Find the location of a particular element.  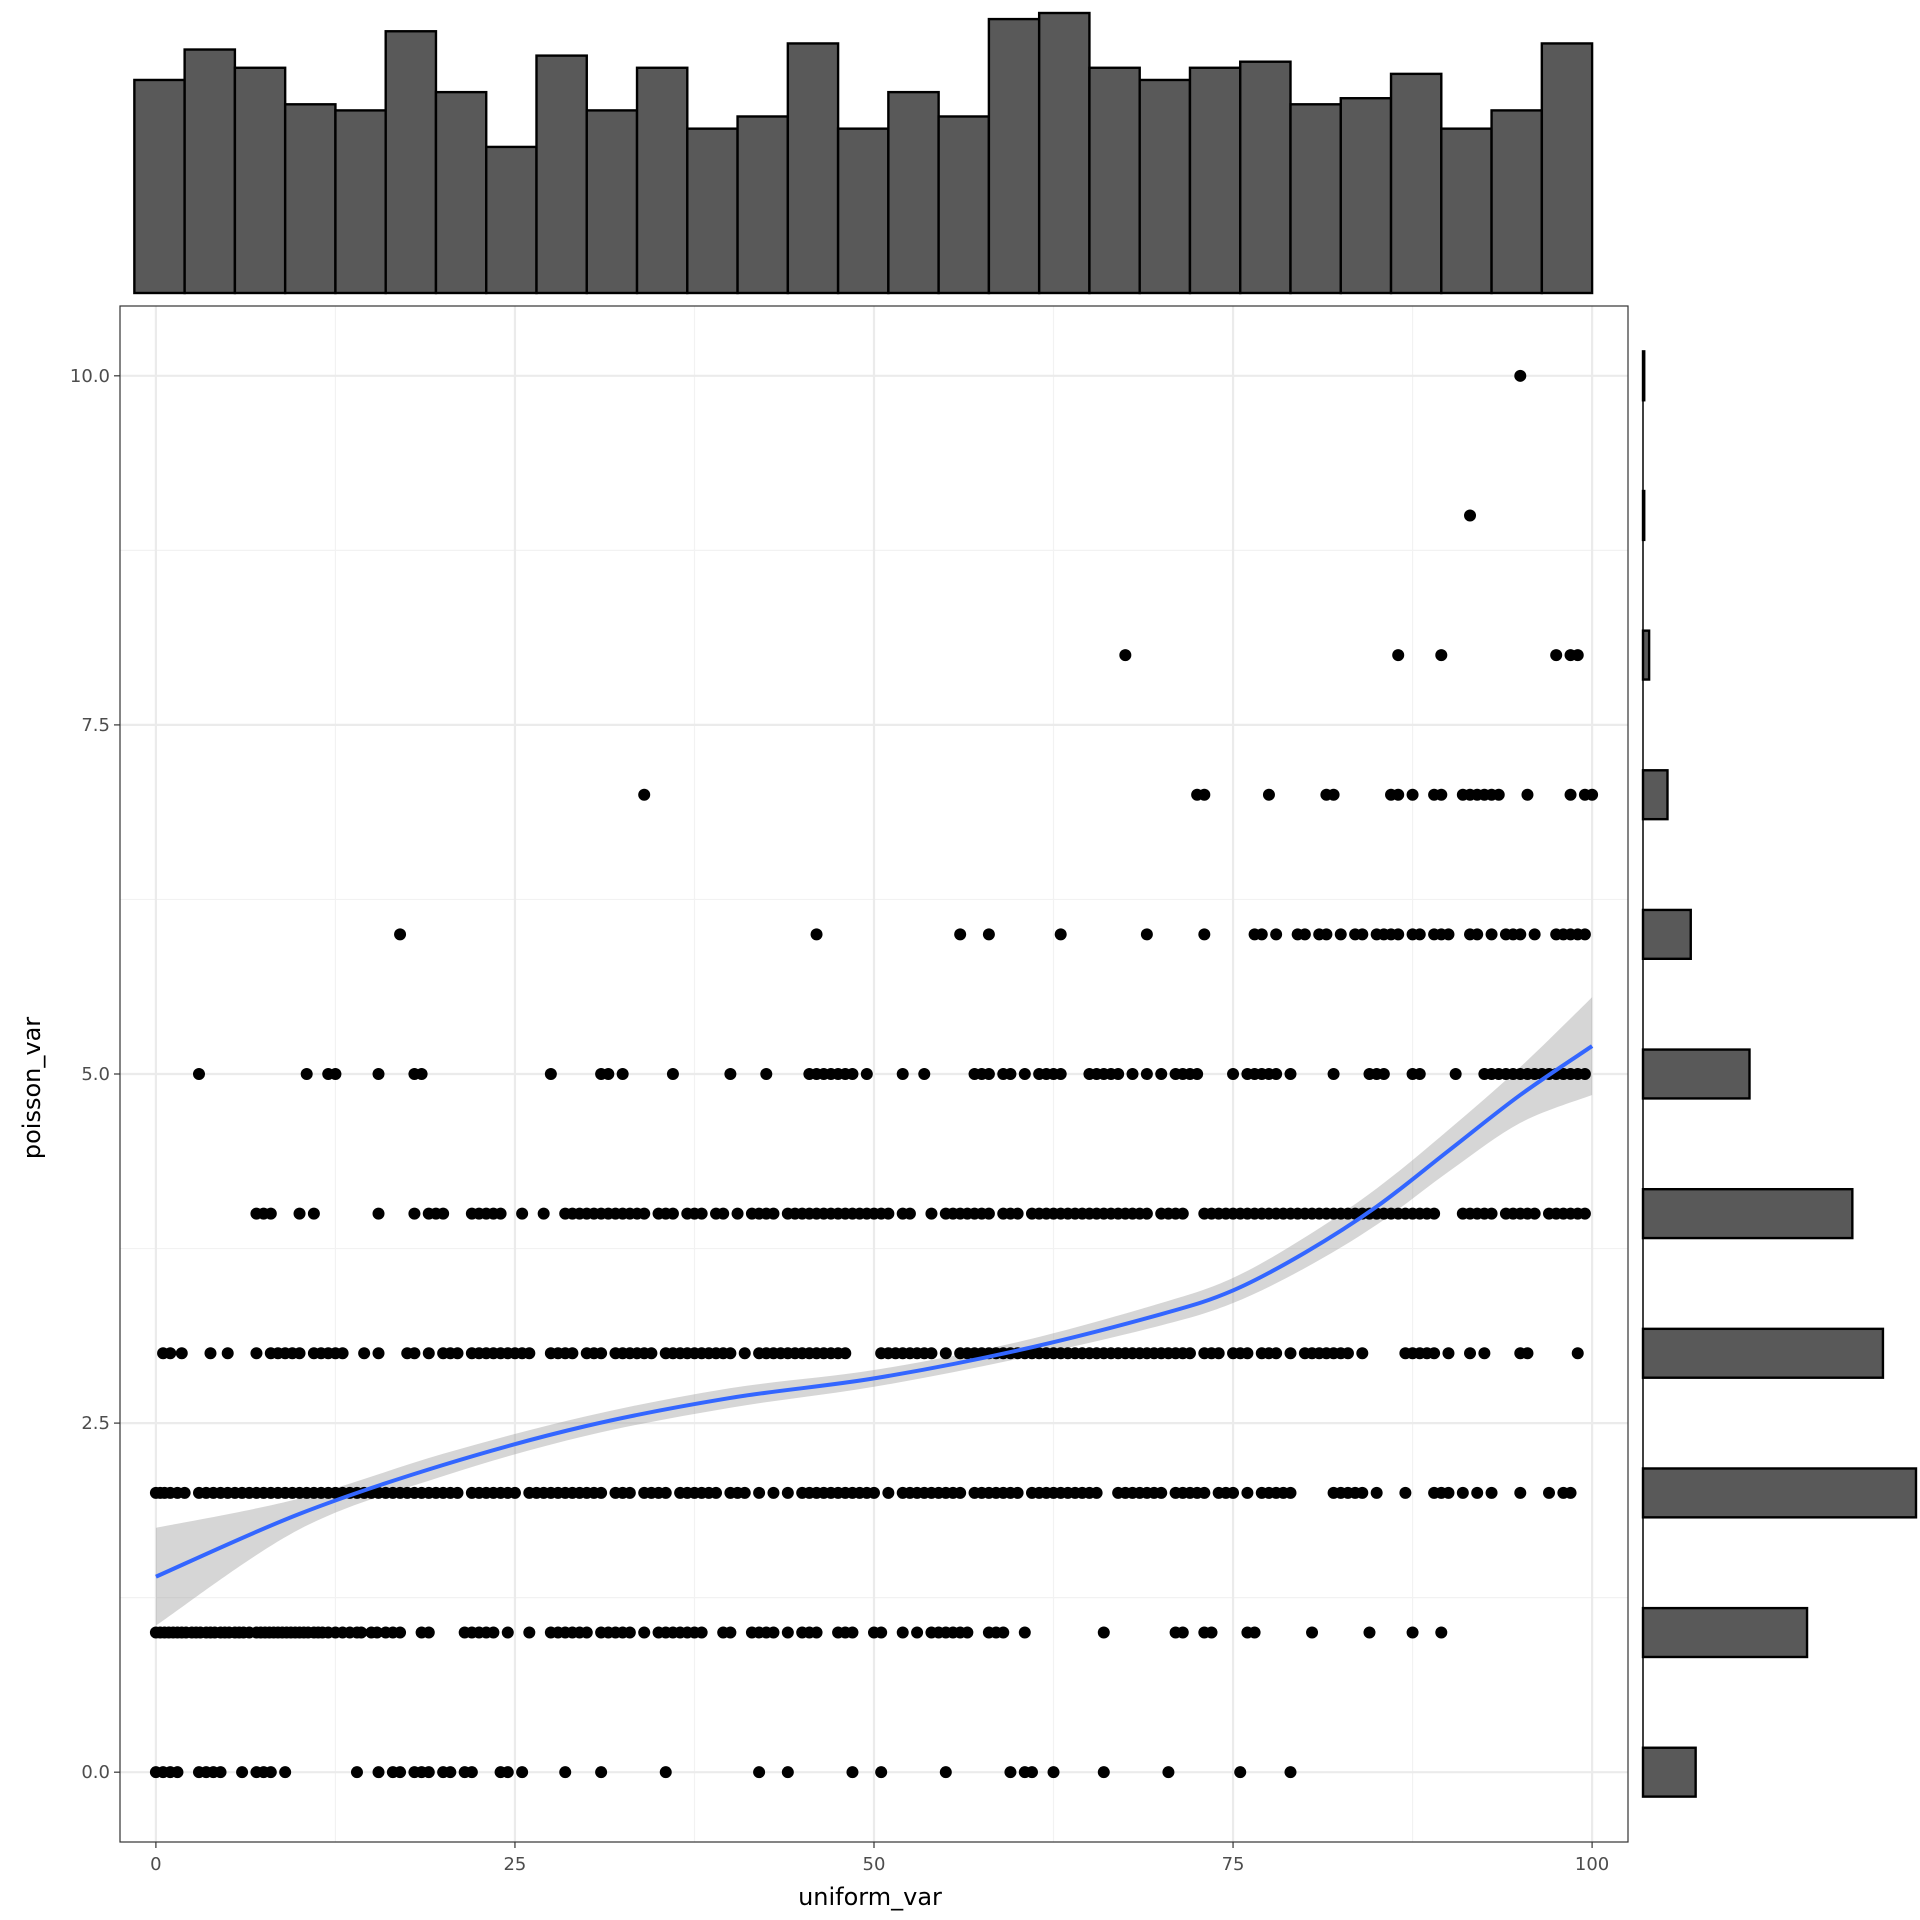

y-axis: 0.0 2.5 5.0 7.5 10.0 is located at coordinates (95, 1074).